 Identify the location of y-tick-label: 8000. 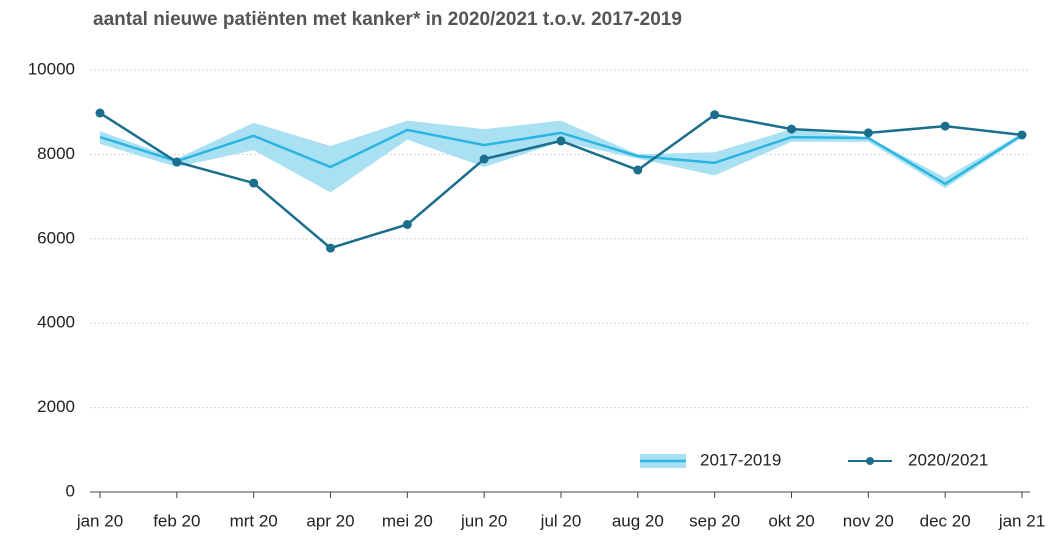
(56, 153).